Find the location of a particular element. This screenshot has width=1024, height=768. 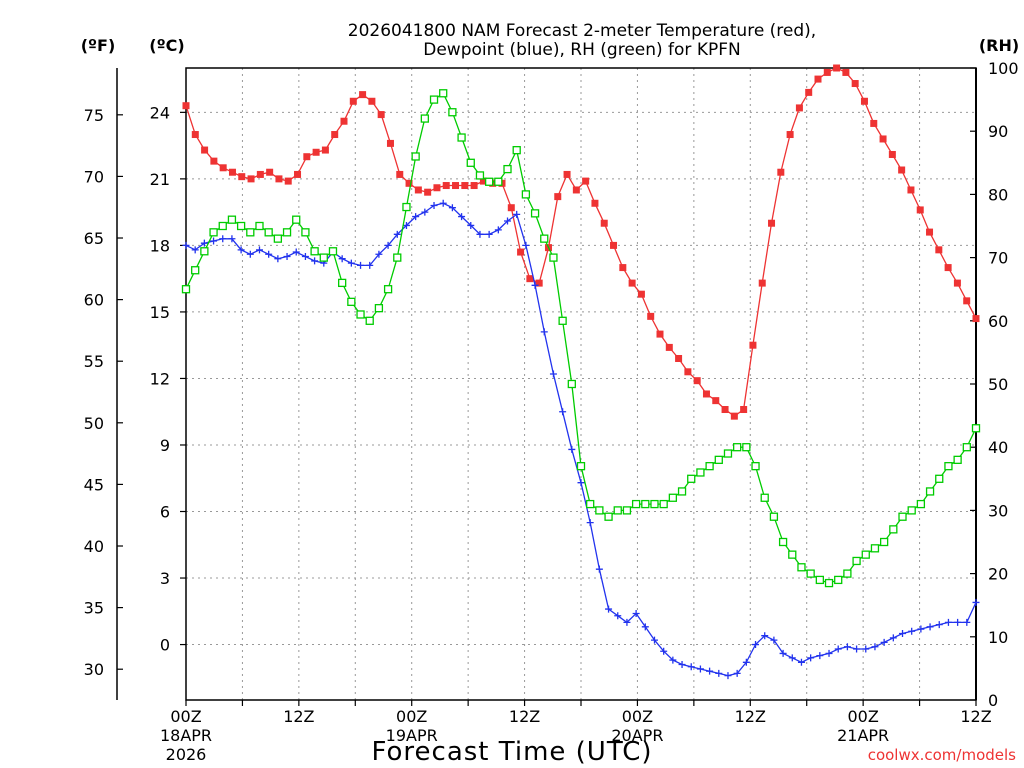

x-tick-date-label: 20APR is located at coordinates (637, 735).